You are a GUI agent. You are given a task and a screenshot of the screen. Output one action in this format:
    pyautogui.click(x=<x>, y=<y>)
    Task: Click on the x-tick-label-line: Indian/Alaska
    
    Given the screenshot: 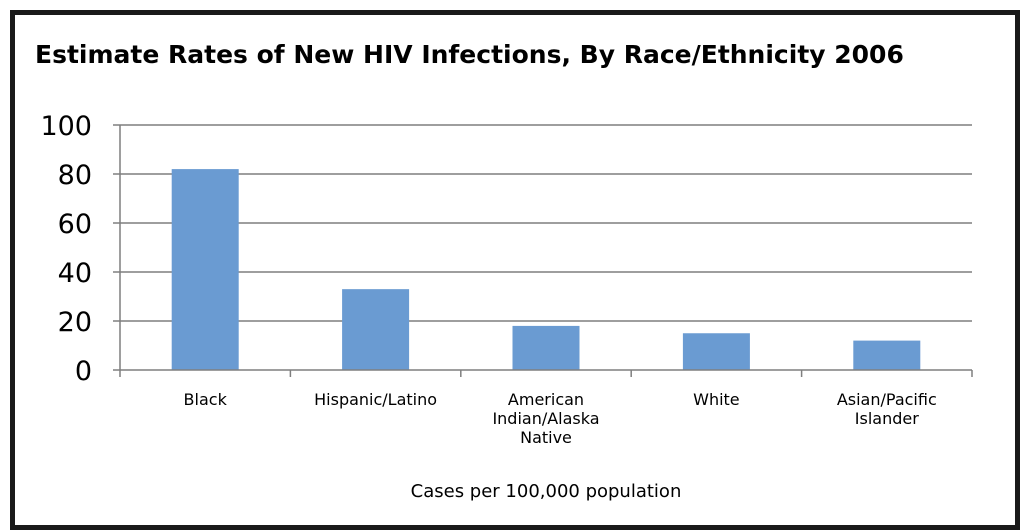 What is the action you would take?
    pyautogui.click(x=545, y=418)
    